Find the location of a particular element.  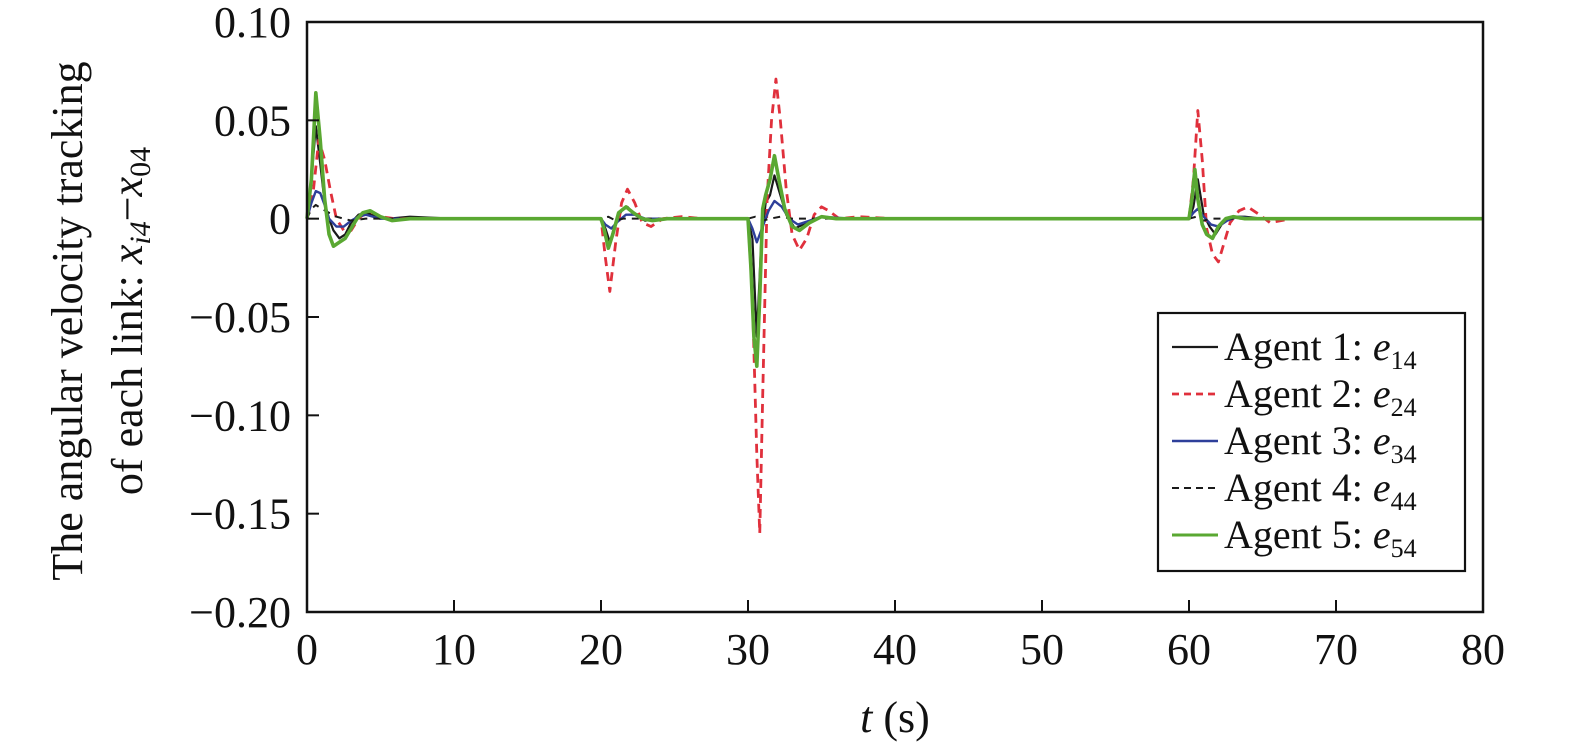

legend-label-name-4: Agent 4: is located at coordinates (1298, 487).